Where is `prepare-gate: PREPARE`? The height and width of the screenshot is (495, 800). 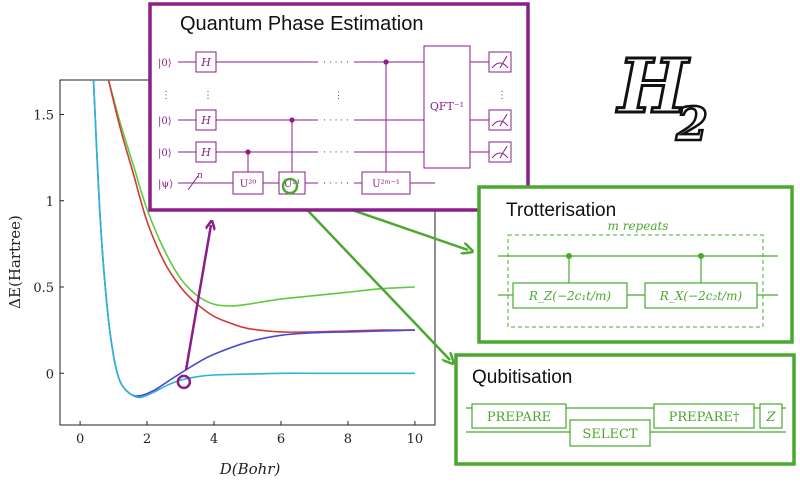
prepare-gate: PREPARE is located at coordinates (519, 416).